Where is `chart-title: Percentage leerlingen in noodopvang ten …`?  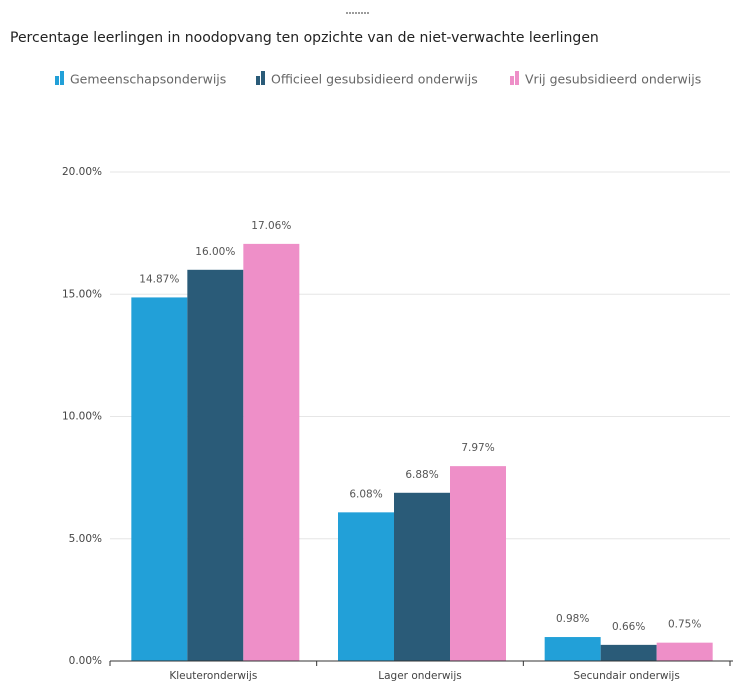
chart-title: Percentage leerlingen in noodopvang ten … is located at coordinates (304, 38).